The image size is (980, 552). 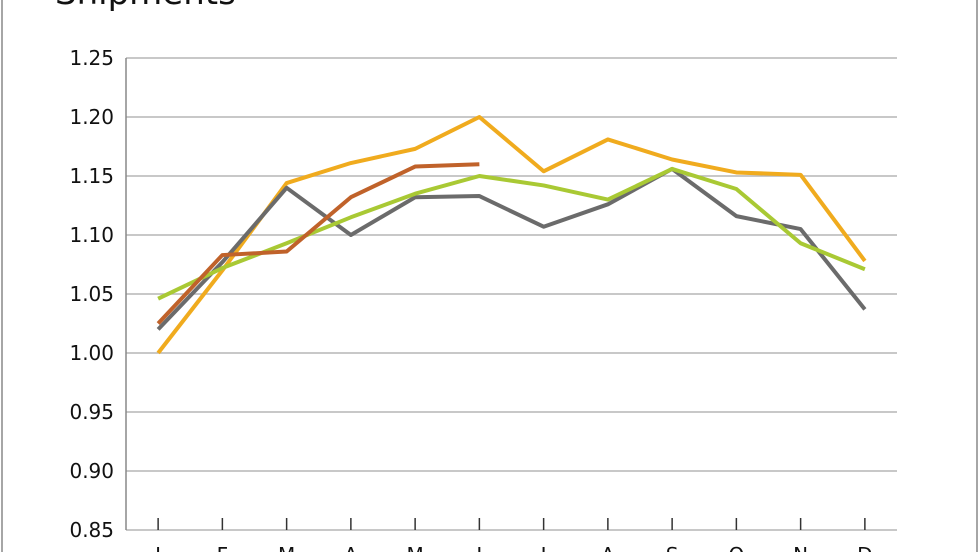 I want to click on y-tick-label: 1.25, so click(x=91, y=58).